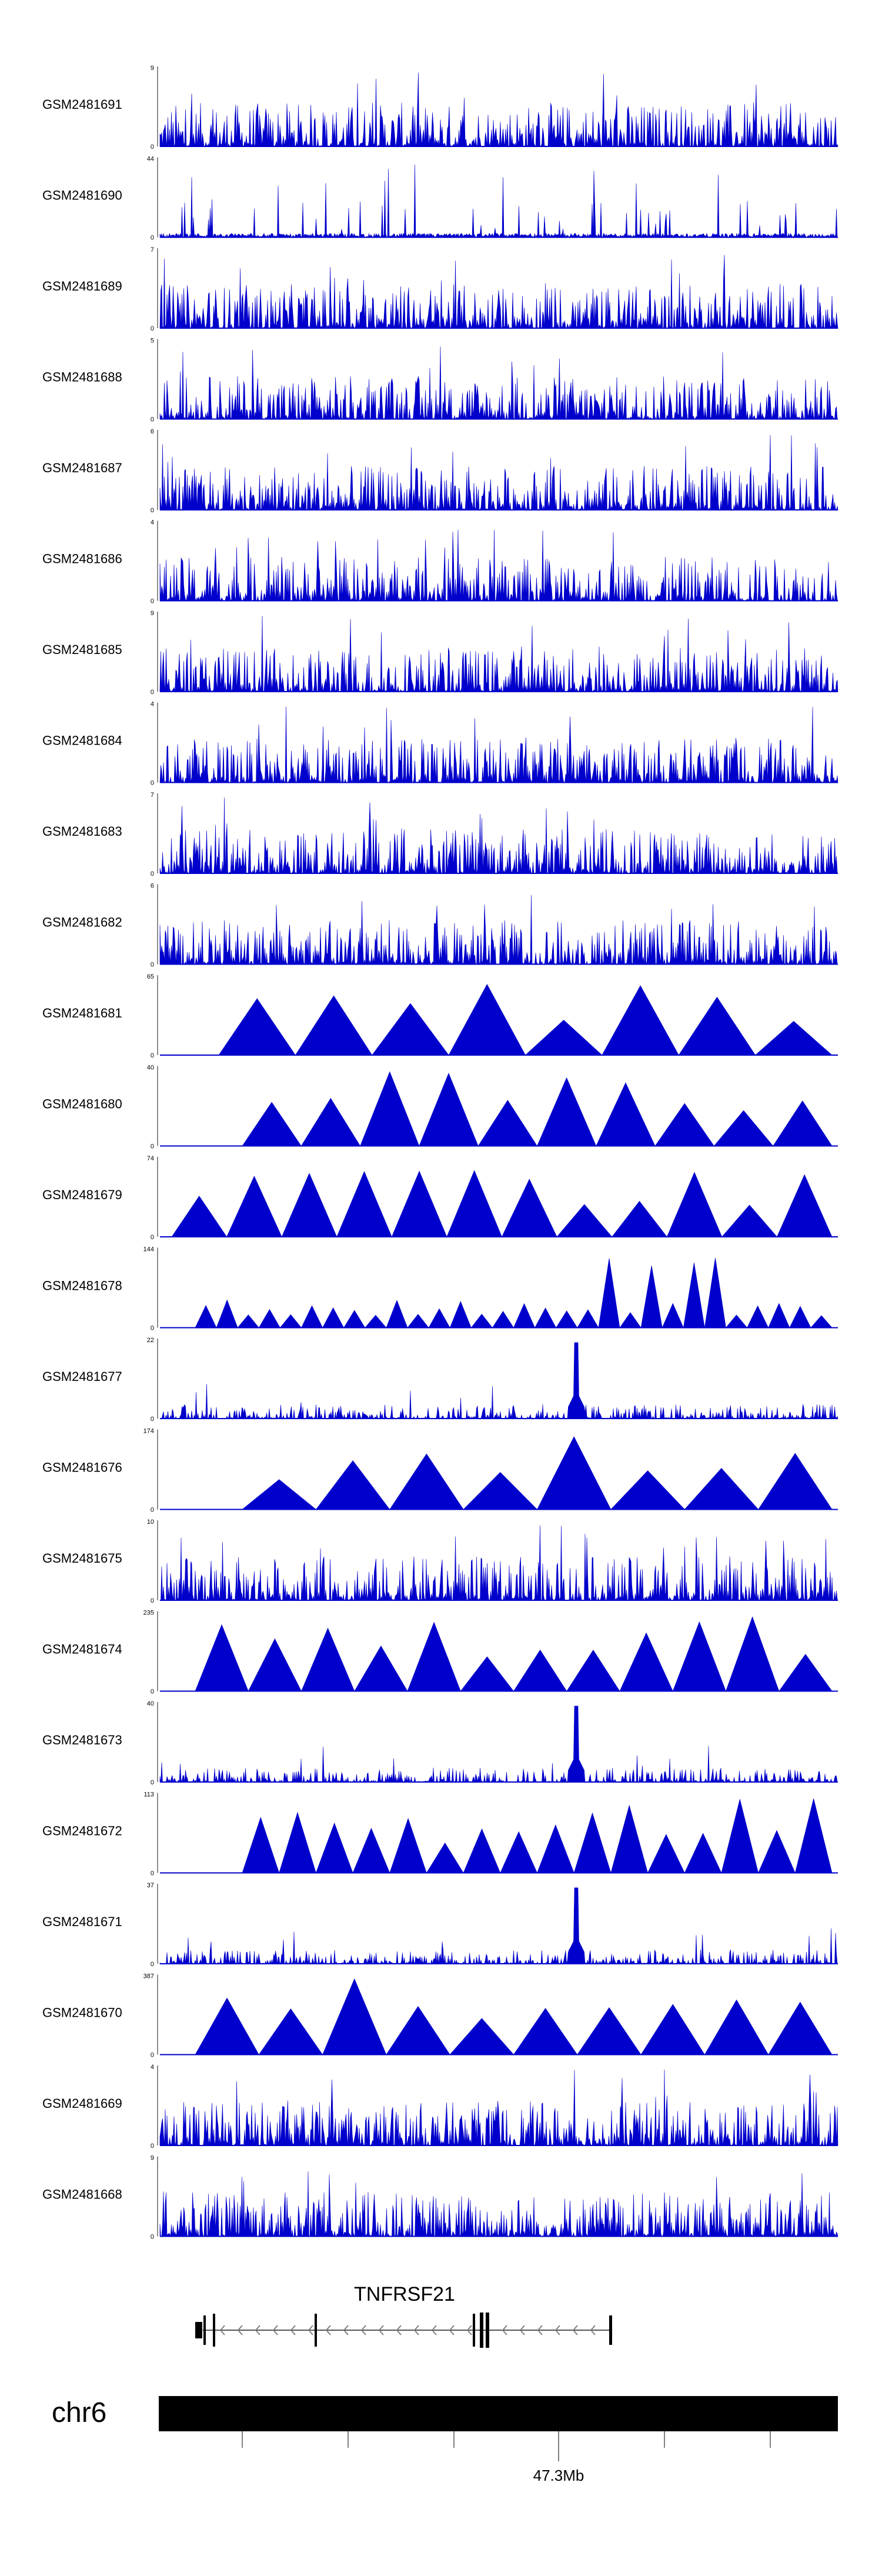 The height and width of the screenshot is (2576, 882). I want to click on track-GSM2481680: GSM2481680 40 0, so click(440, 1107).